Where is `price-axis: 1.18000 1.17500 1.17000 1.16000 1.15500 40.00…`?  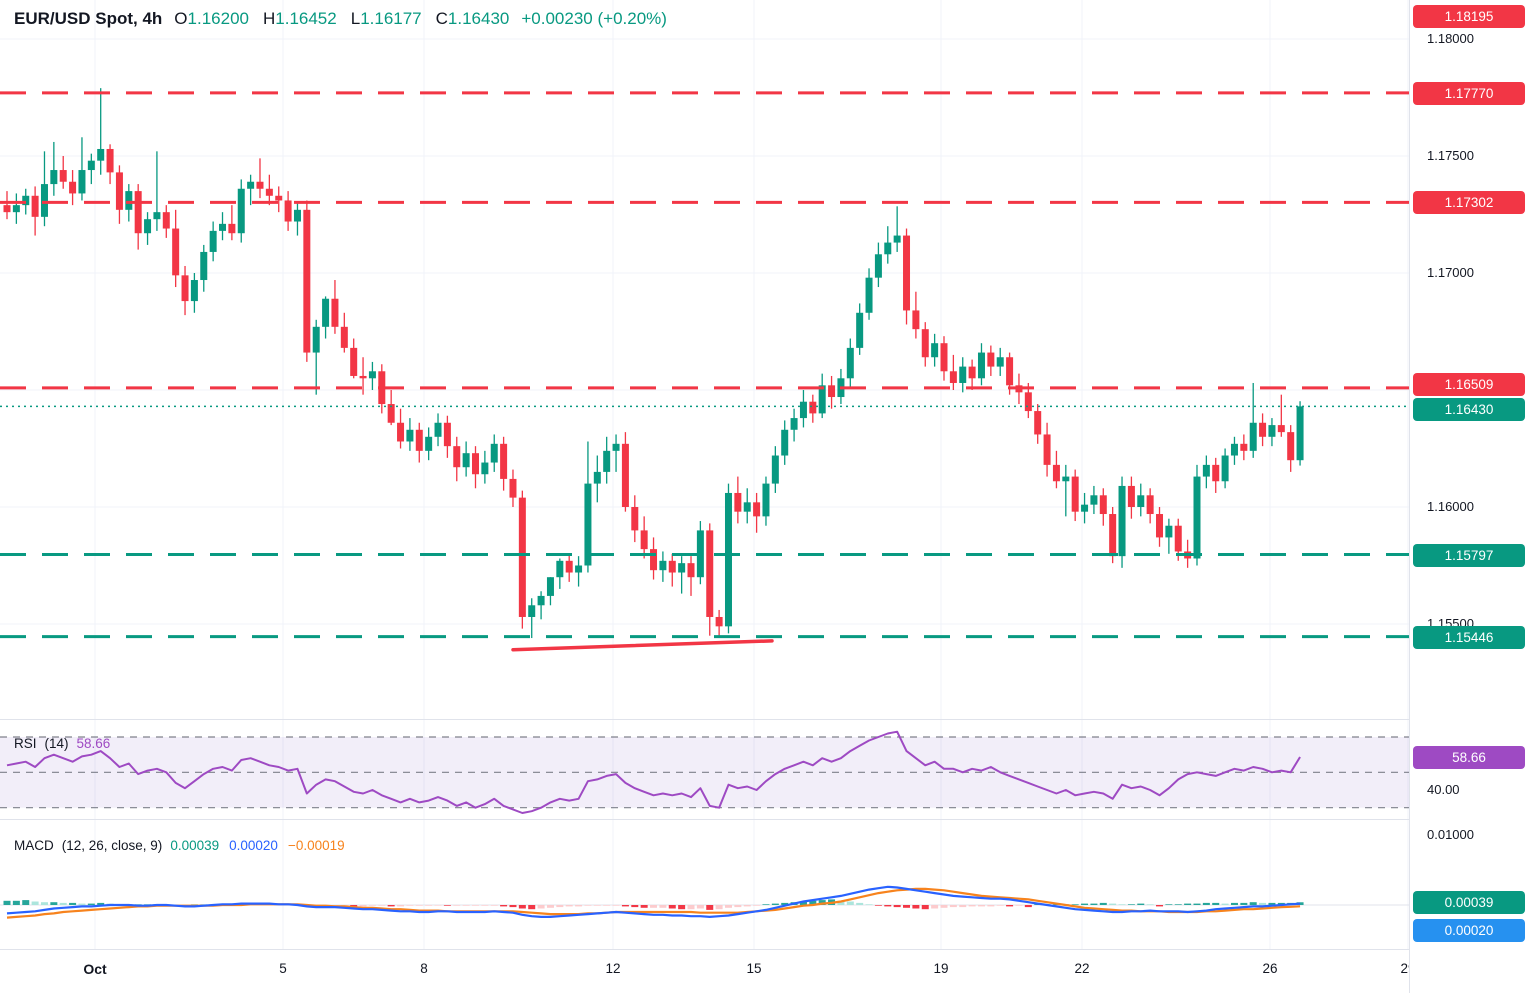 price-axis: 1.18000 1.17500 1.17000 1.16000 1.15500 40.00… is located at coordinates (1472, 496).